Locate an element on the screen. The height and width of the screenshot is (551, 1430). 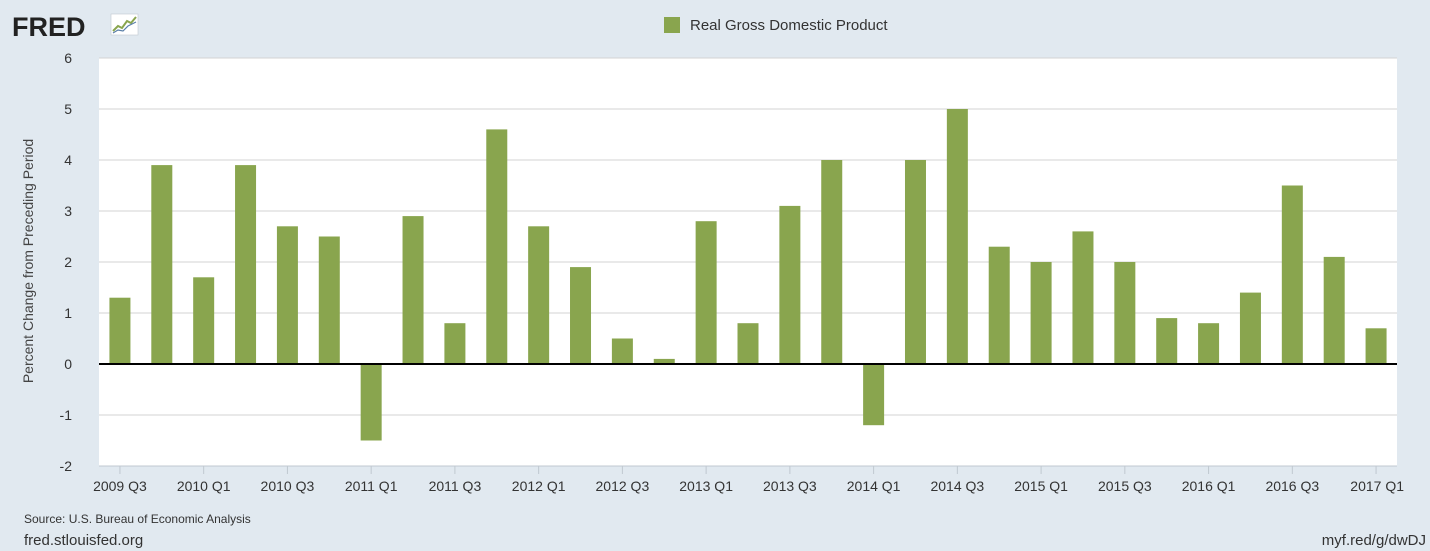
x-tick-label: 2012 Q1 is located at coordinates (539, 486).